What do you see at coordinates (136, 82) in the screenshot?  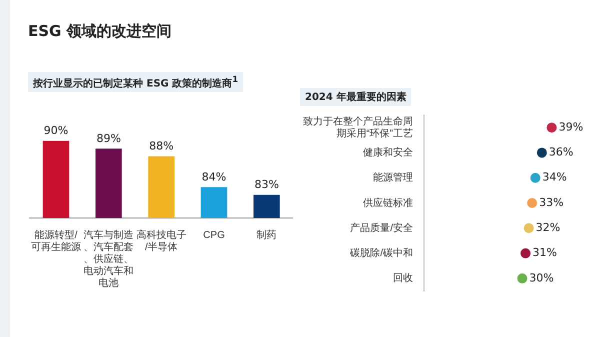 I see `chart-subtitle: 按行业显示的已制定某种 ESG 政策的制造商$^{1}$` at bounding box center [136, 82].